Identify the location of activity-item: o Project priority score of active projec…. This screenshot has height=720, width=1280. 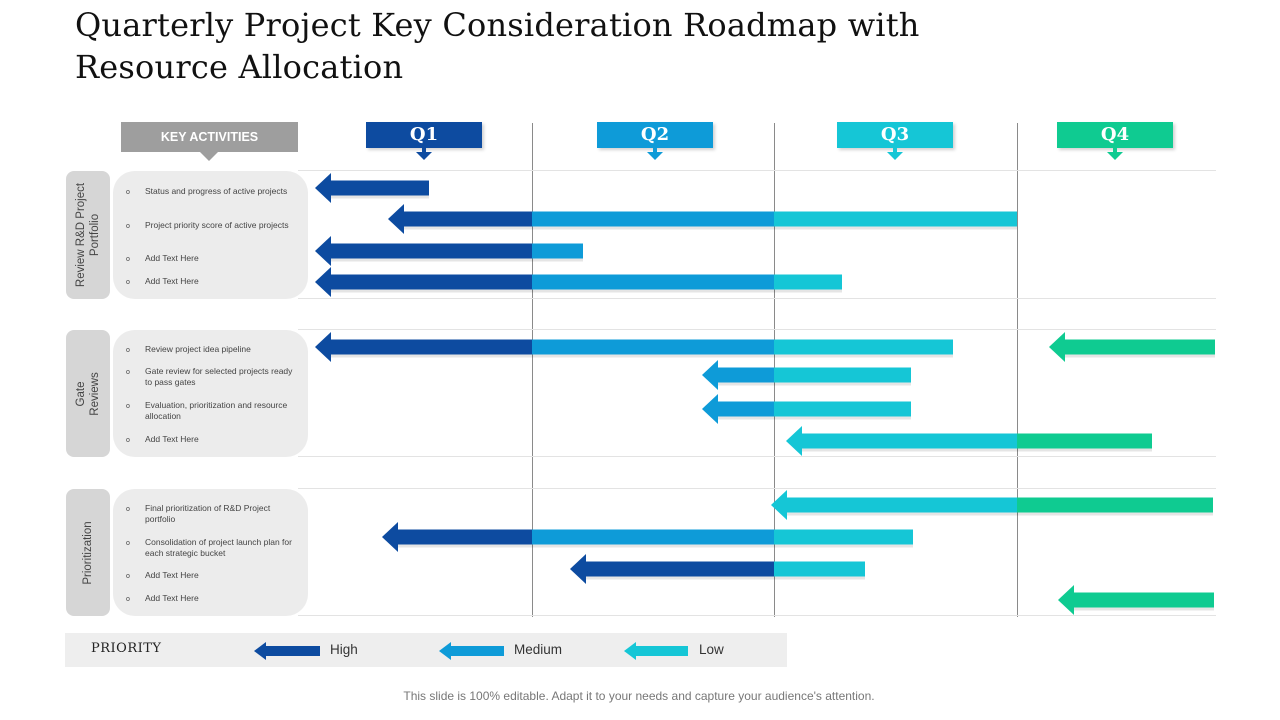
(210, 225).